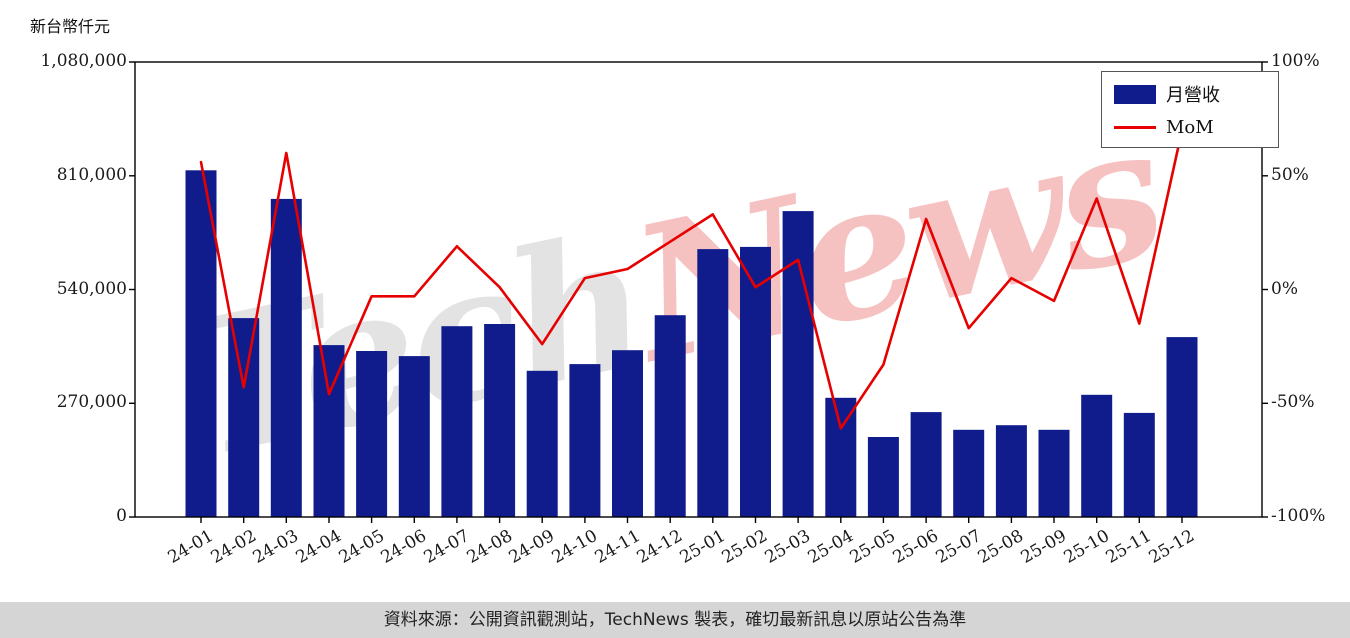  I want to click on y-axis-unit-label: 新台幣仟元, so click(70, 26).